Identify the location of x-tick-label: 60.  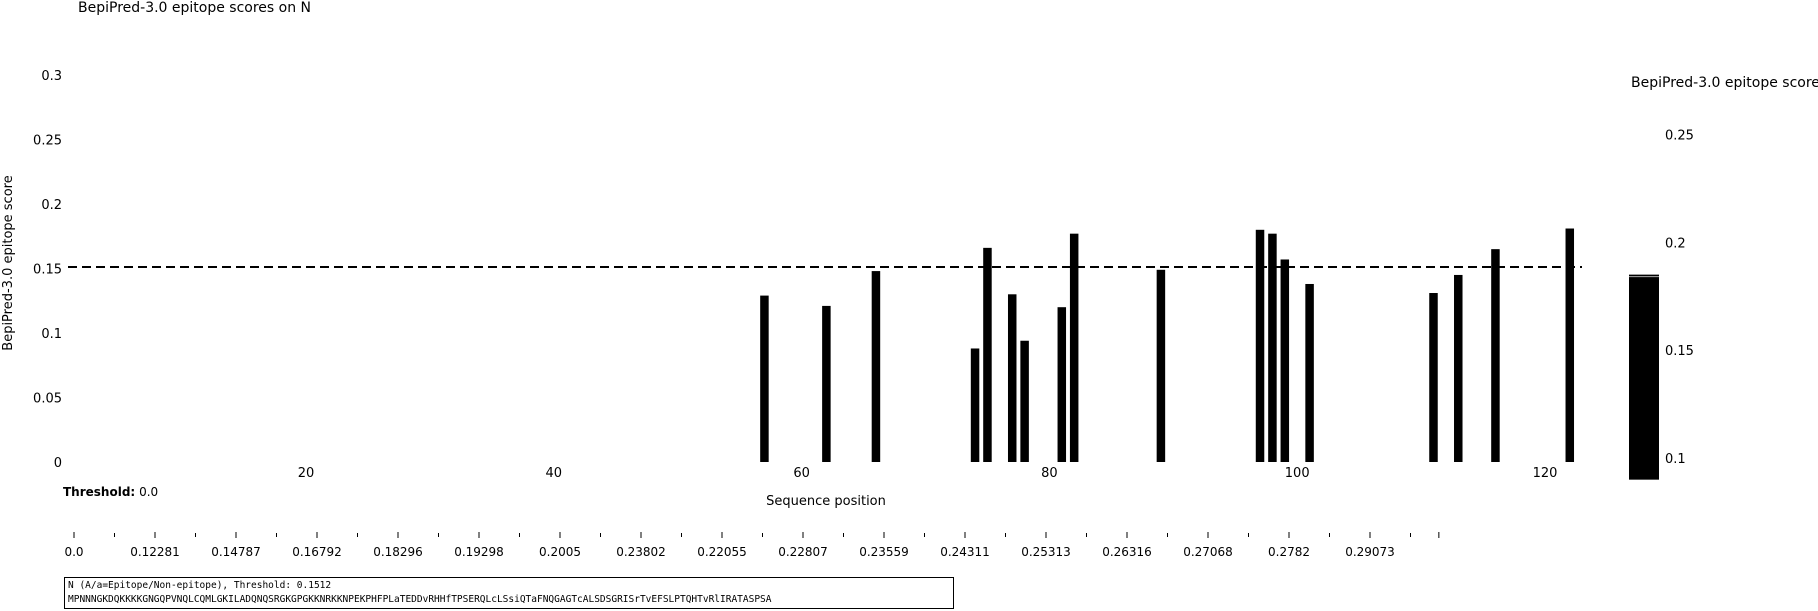
(801, 473).